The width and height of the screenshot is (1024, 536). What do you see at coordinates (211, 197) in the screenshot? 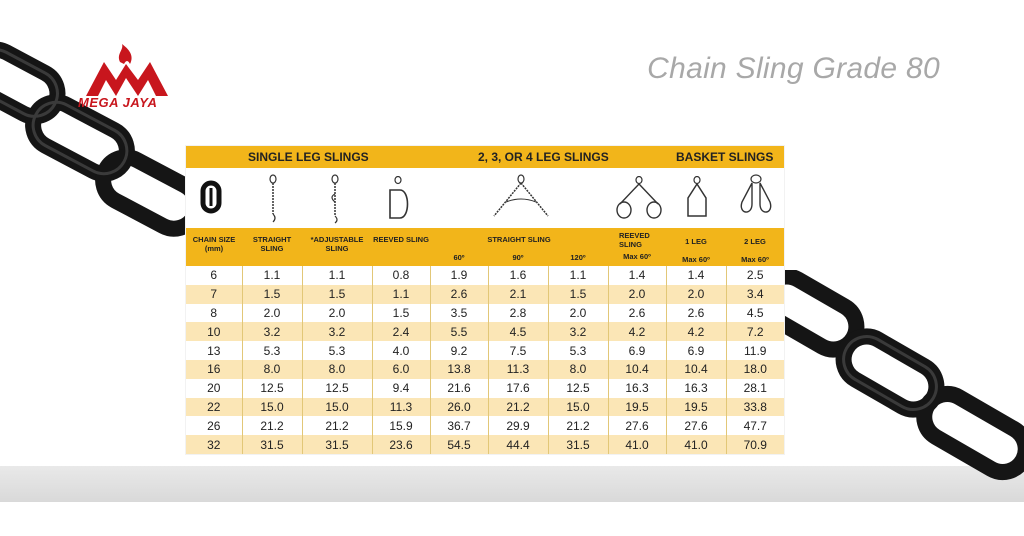
I see `chain-link-icon` at bounding box center [211, 197].